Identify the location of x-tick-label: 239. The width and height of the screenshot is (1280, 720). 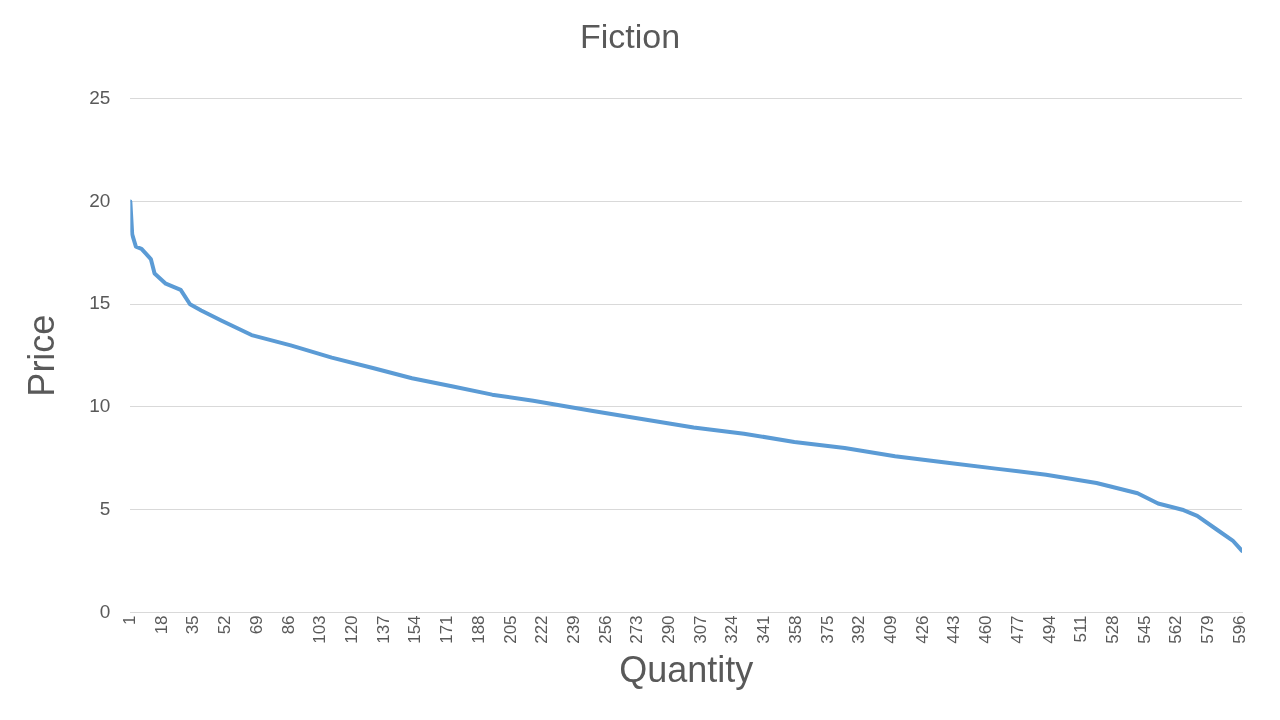
(573, 629).